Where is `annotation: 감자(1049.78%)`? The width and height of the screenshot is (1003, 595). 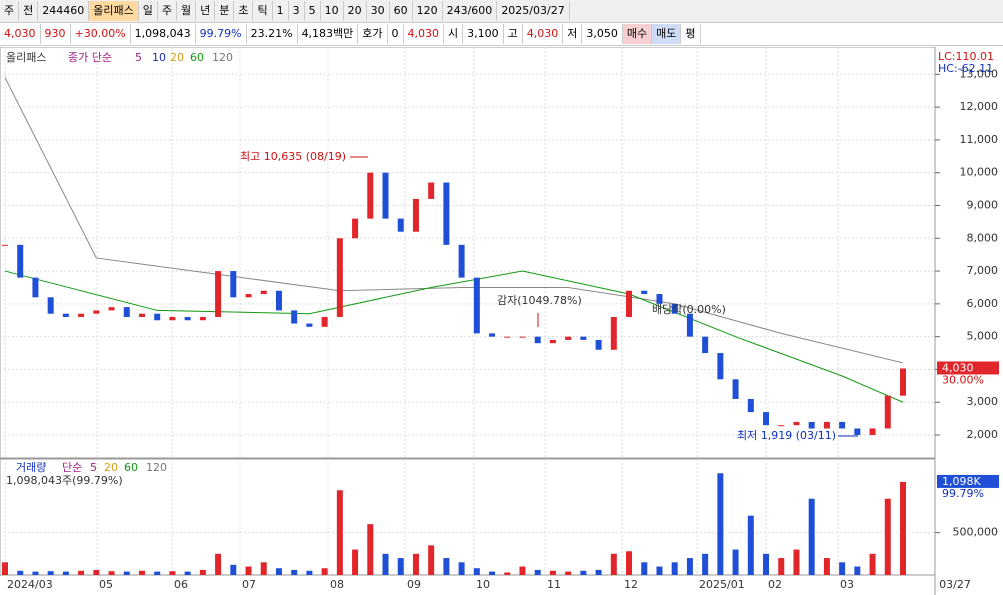
annotation: 감자(1049.78%) is located at coordinates (539, 300).